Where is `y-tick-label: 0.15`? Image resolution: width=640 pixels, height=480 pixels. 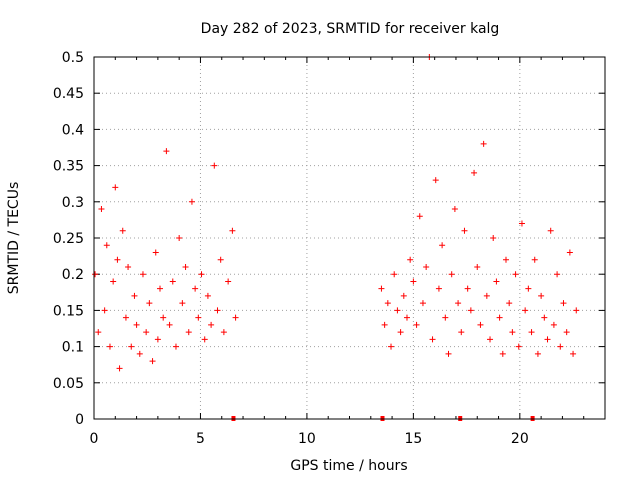 y-tick-label: 0.15 is located at coordinates (68, 311).